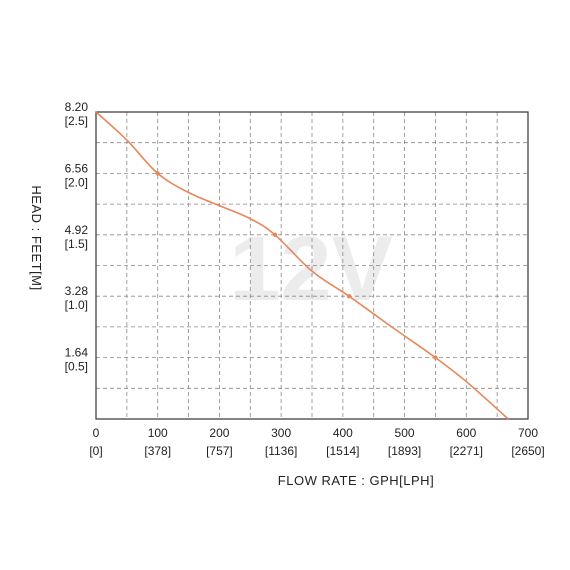 This screenshot has width=570, height=570. Describe the element at coordinates (219, 451) in the screenshot. I see `x-tick-sublabel: [757]` at that location.